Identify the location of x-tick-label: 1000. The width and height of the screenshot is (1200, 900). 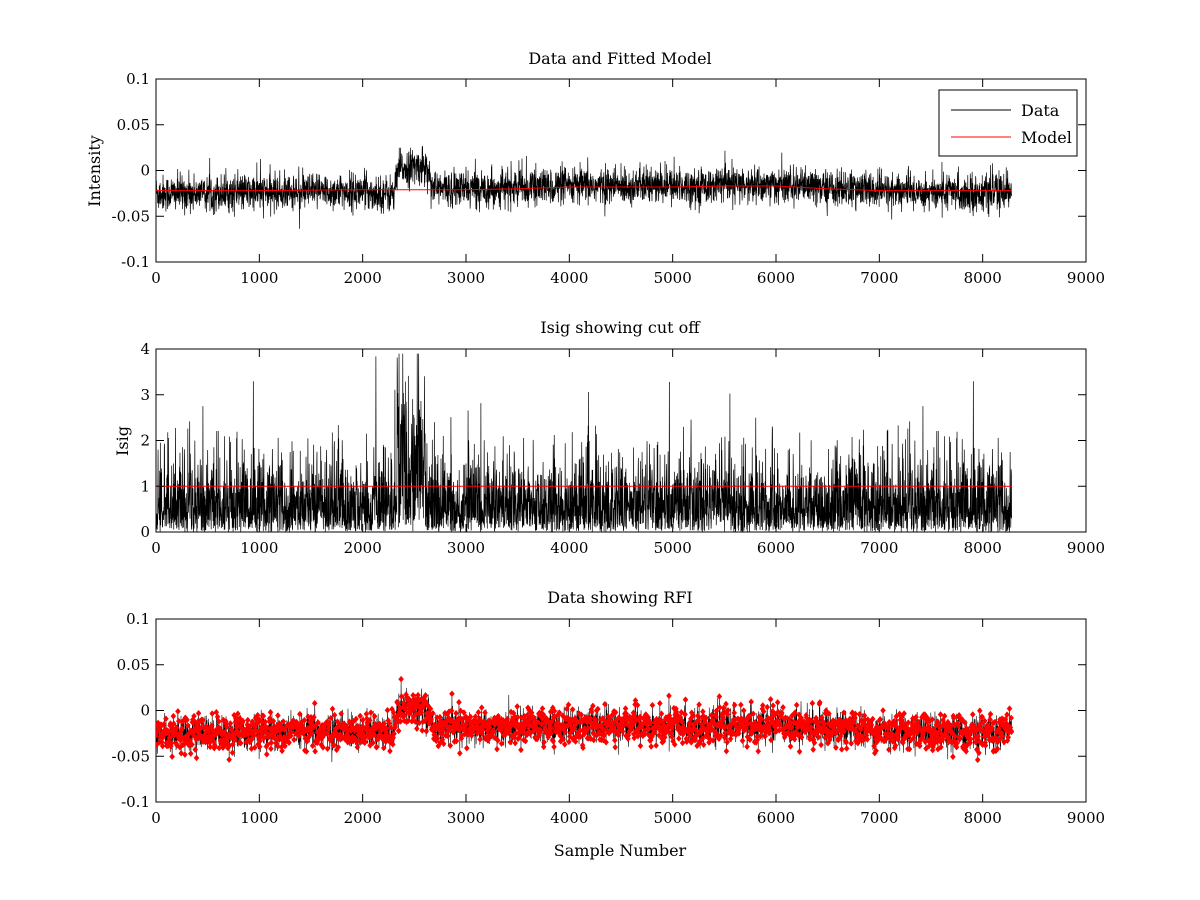
(259, 548).